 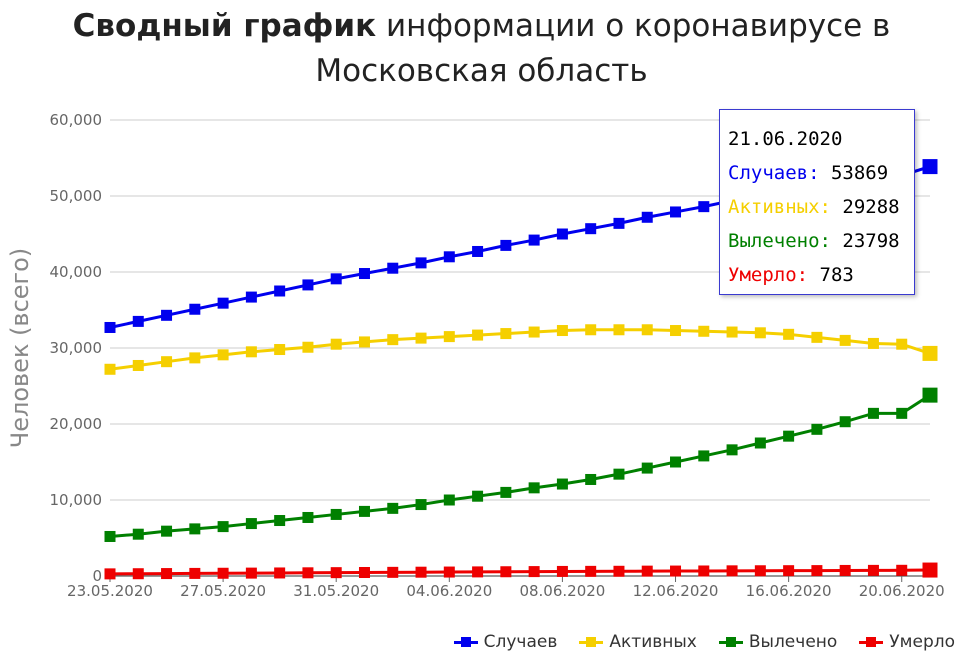 What do you see at coordinates (907, 642) in the screenshot?
I see `legend-item-deaths: Умерло` at bounding box center [907, 642].